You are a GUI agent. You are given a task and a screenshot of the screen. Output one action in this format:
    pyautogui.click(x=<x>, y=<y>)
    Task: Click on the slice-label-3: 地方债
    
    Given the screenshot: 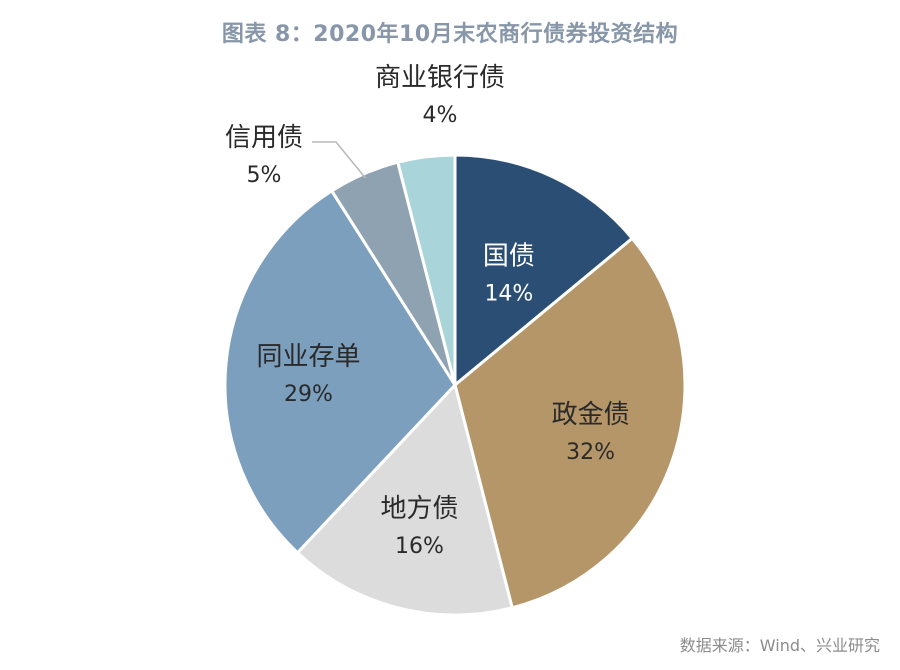 What is the action you would take?
    pyautogui.click(x=419, y=509)
    